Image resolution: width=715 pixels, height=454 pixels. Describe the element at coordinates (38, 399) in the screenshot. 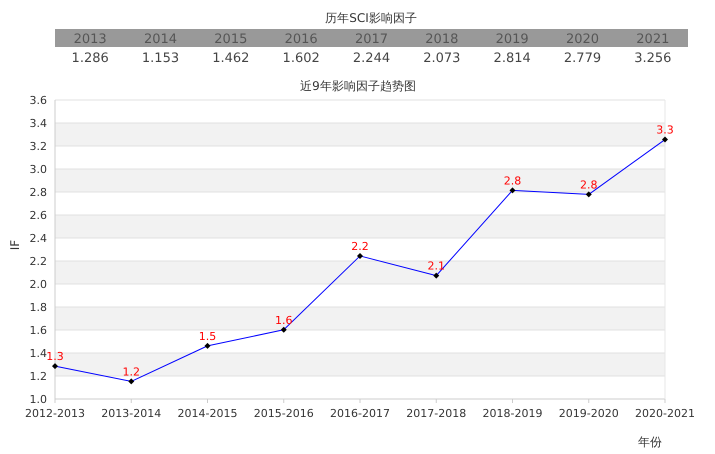

I see `y-tick-label: 1.0` at that location.